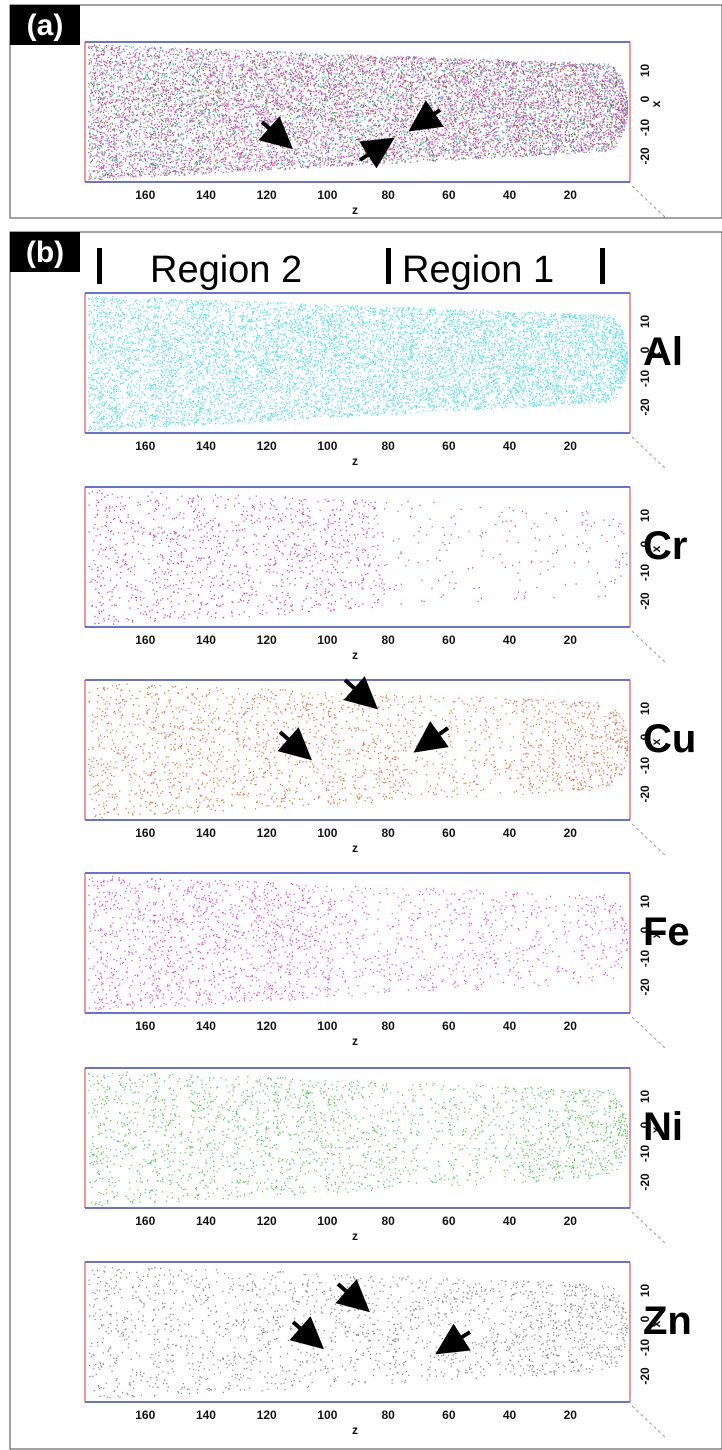  I want to click on panel-a-label-box, so click(45, 25).